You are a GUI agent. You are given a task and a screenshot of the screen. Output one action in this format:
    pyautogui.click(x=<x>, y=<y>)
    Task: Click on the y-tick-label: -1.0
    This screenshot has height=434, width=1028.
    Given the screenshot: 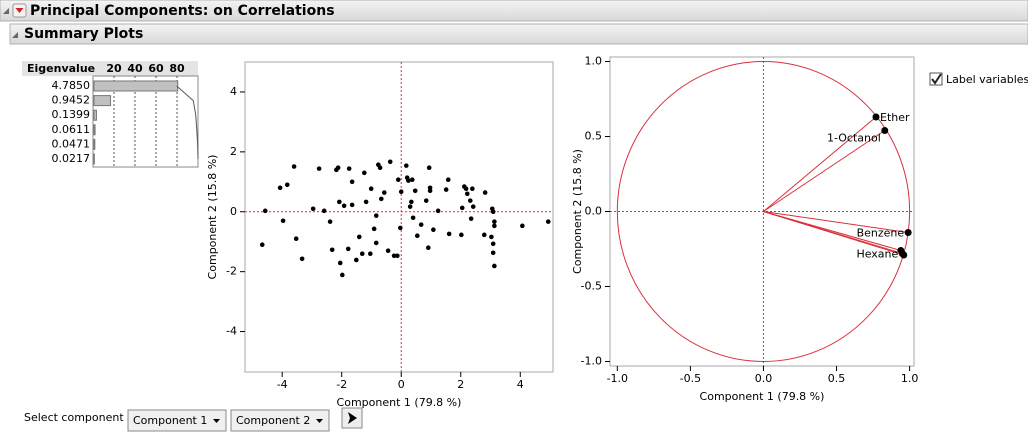 What is the action you would take?
    pyautogui.click(x=591, y=361)
    